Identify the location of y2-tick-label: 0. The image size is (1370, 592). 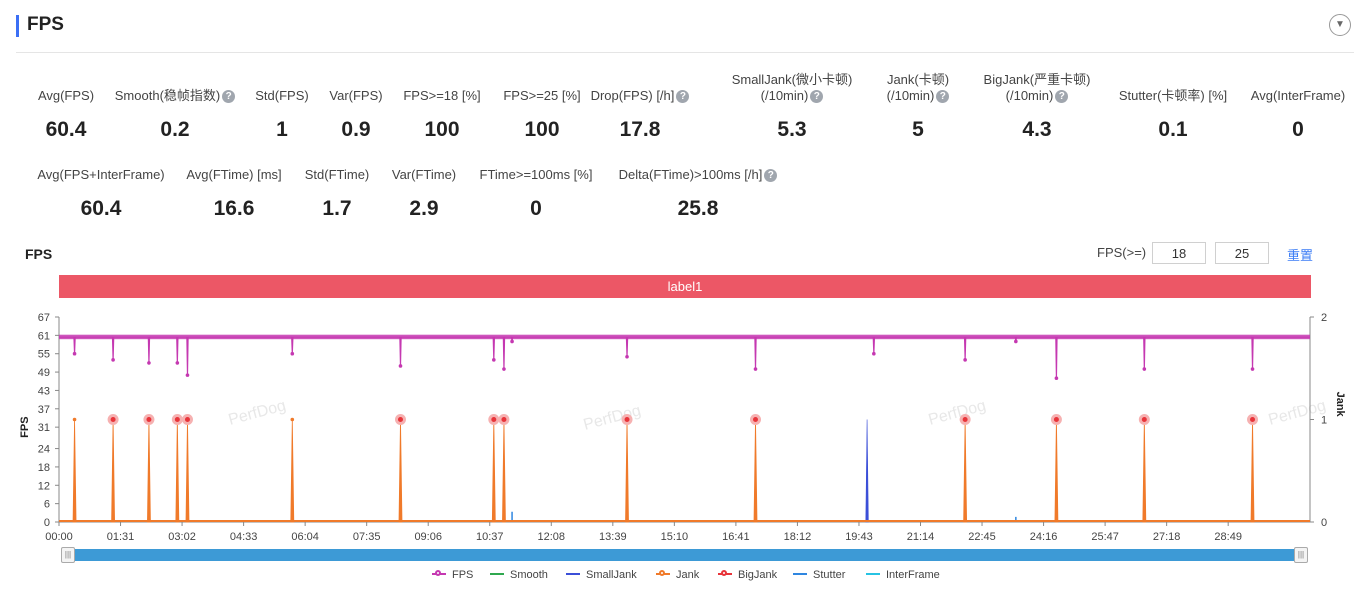
(1324, 523).